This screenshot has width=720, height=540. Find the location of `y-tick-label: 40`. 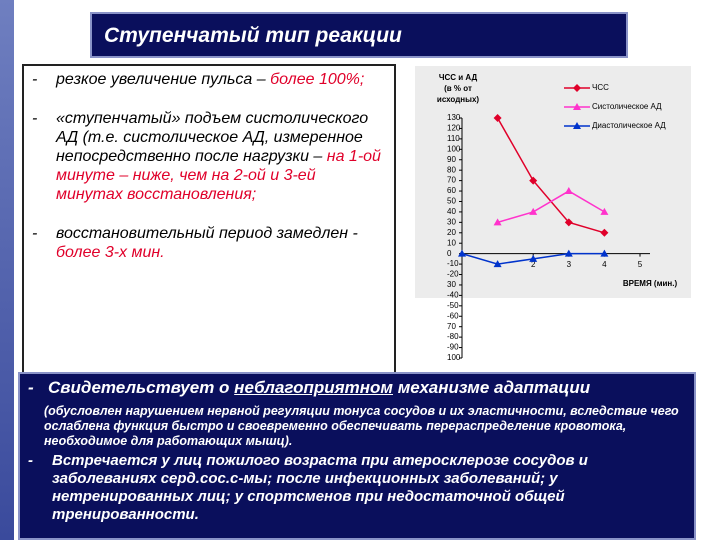

y-tick-label: 40 is located at coordinates (451, 211).